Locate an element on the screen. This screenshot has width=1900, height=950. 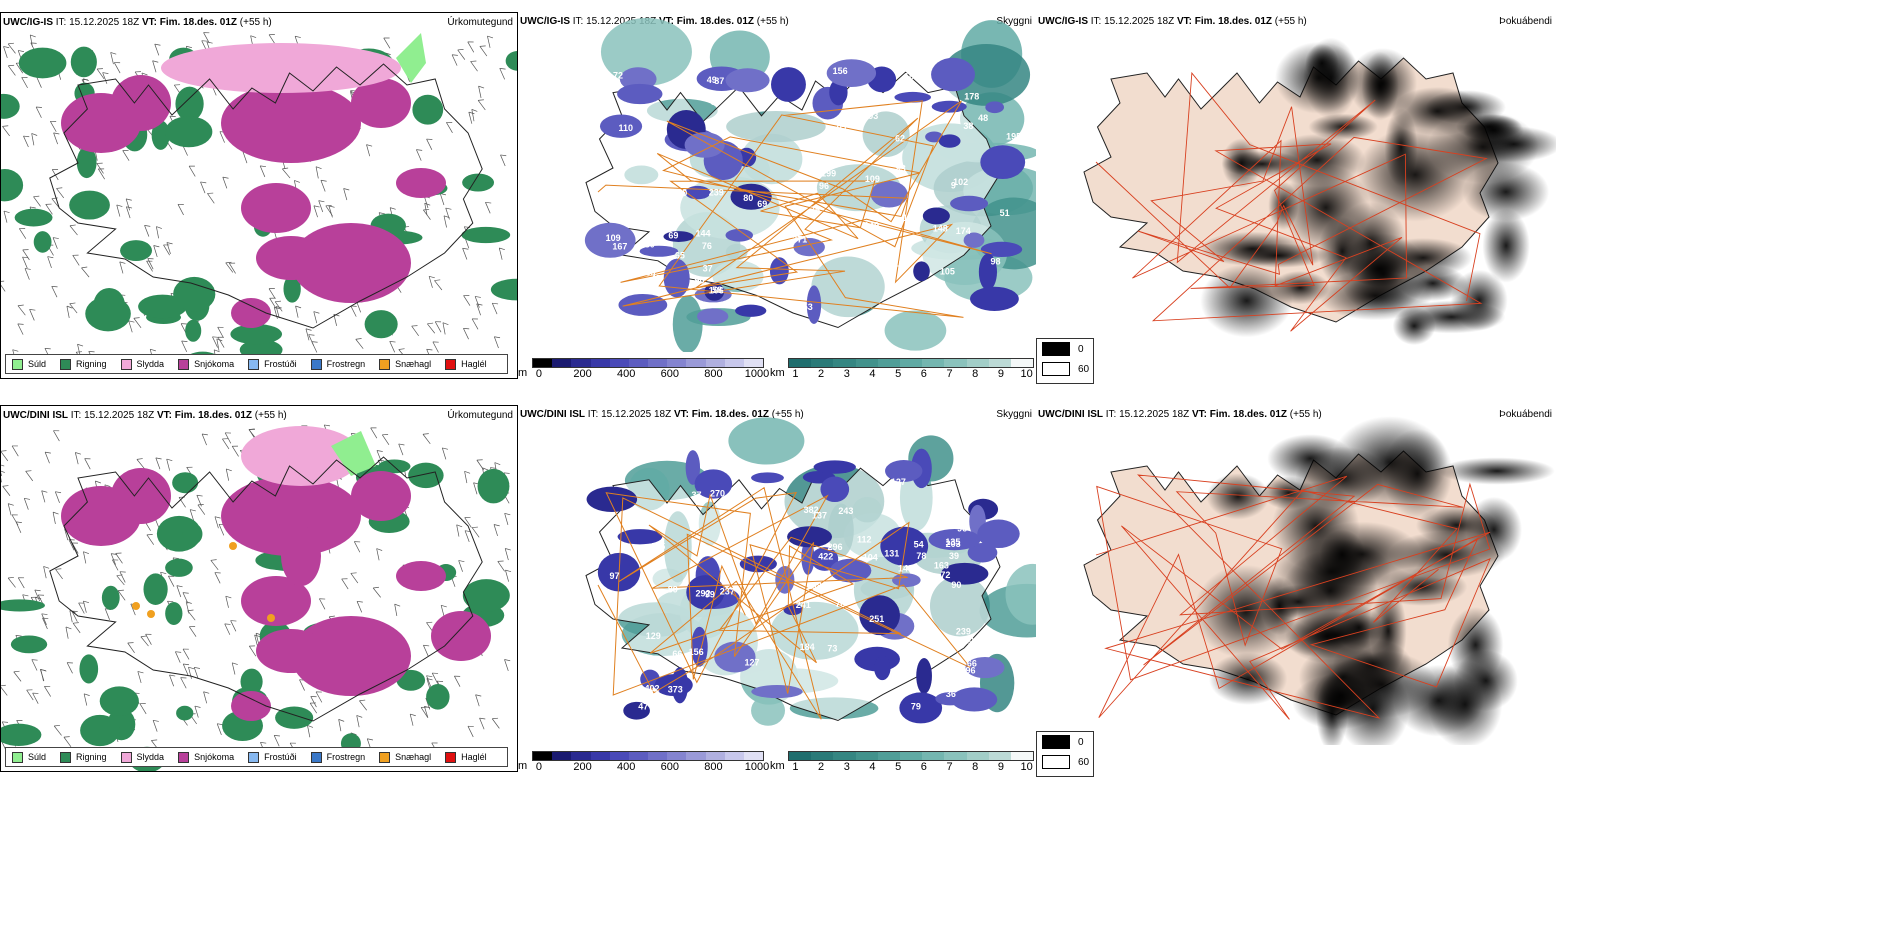
visibility-value-label: 84 is located at coordinates (842, 125).